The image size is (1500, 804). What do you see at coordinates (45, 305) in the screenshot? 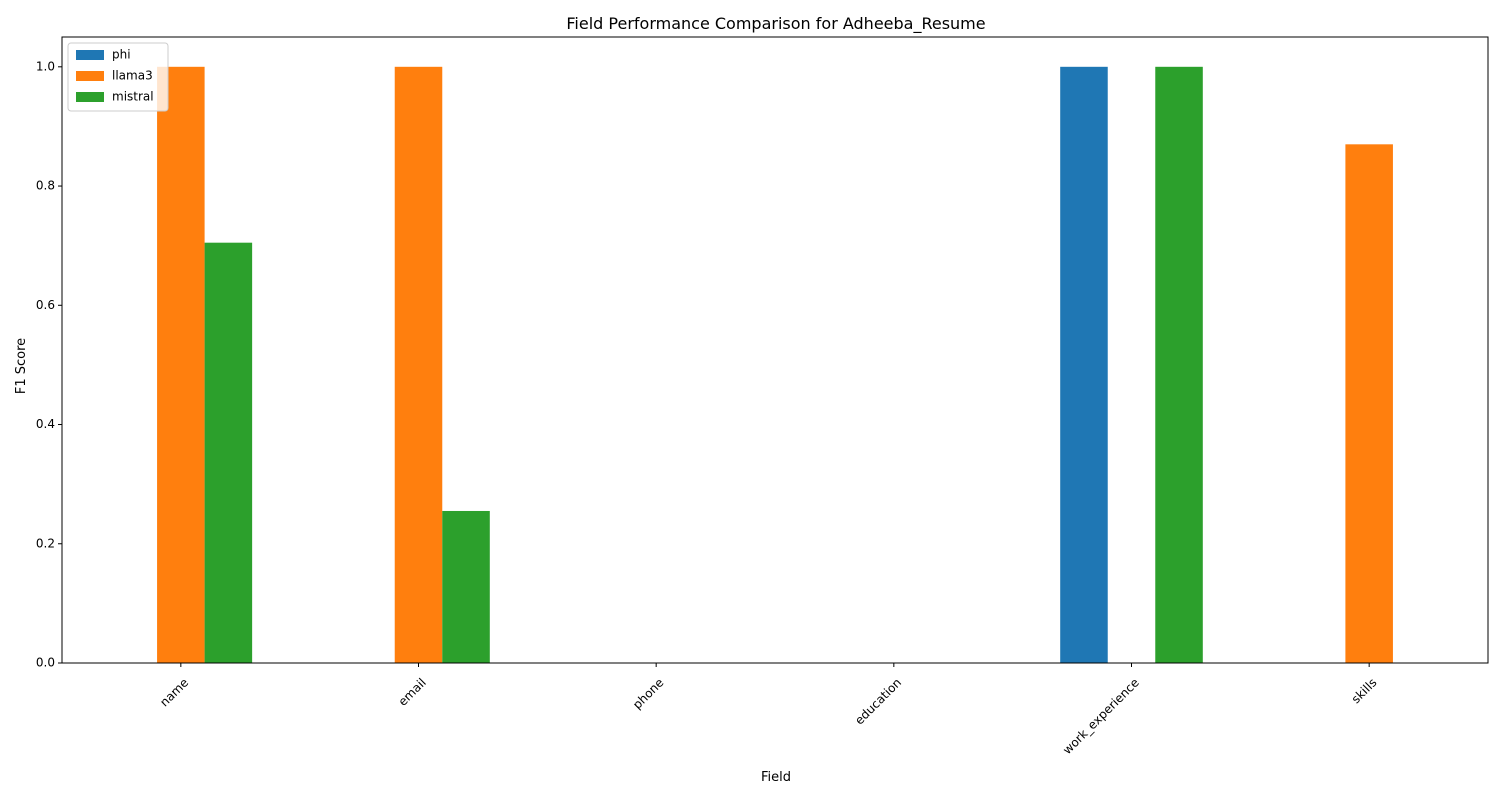
I see `y-tick-label: 0.6` at bounding box center [45, 305].